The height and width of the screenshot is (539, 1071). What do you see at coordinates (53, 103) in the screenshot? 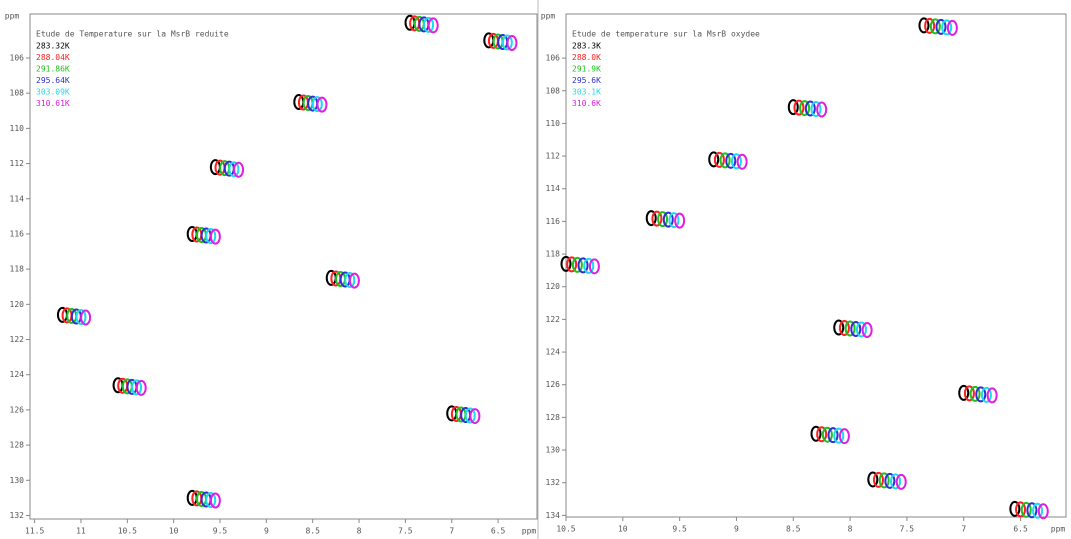
I see `legend-entry: 310.61K` at bounding box center [53, 103].